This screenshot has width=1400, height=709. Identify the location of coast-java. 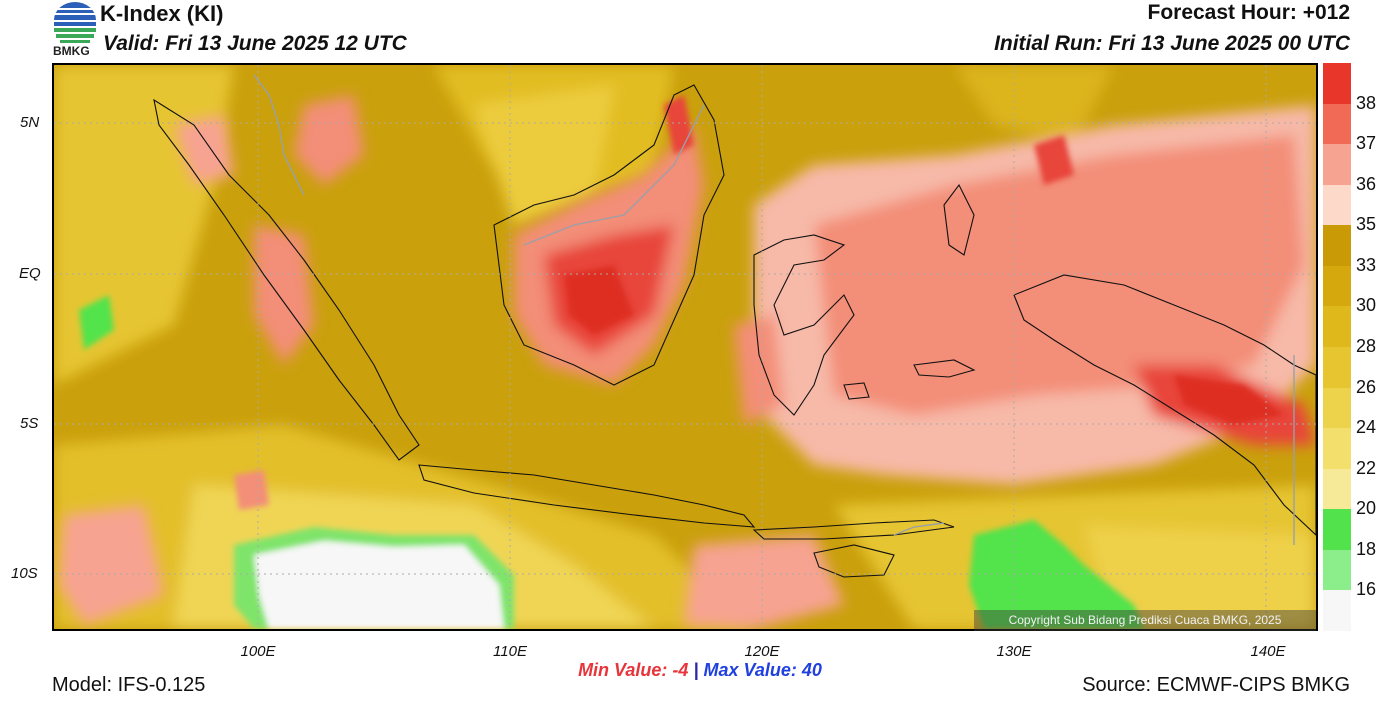
(587, 496).